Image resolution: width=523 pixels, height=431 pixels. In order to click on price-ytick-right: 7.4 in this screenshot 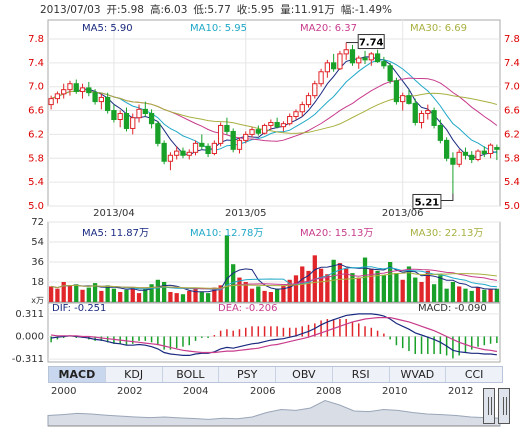, I will do `click(512, 63)`.